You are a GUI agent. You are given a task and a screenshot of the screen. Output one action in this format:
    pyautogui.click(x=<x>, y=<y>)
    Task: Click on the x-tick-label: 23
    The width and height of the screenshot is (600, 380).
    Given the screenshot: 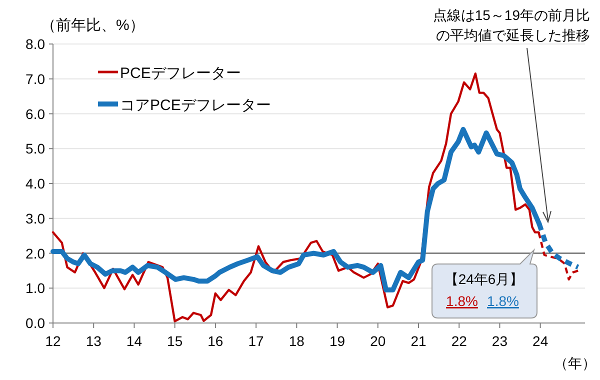 What is the action you would take?
    pyautogui.click(x=500, y=341)
    